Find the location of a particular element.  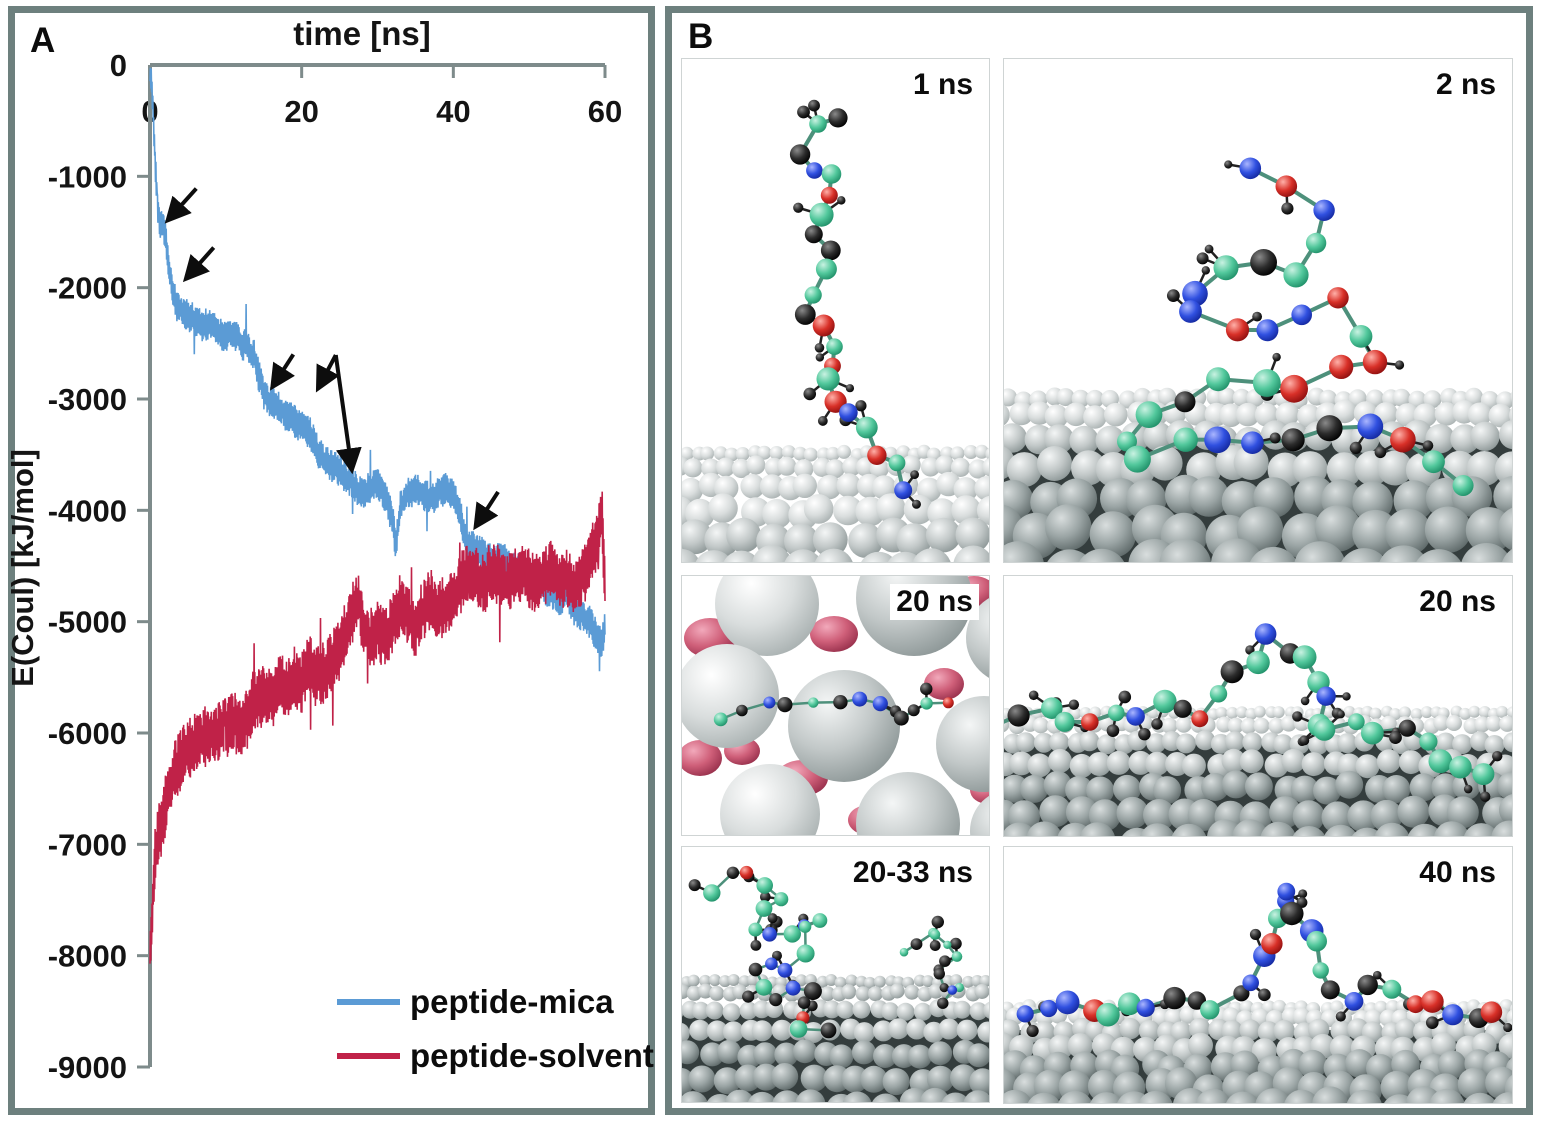

svg-text: 60 is located at coordinates (605, 111).